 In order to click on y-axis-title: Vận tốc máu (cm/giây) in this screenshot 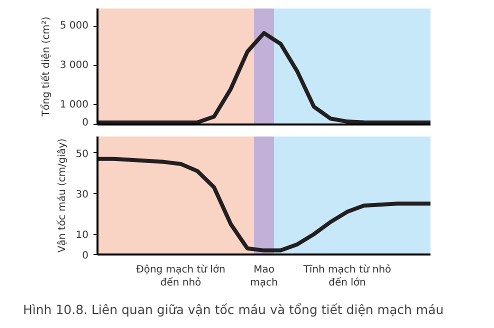, I will do `click(62, 195)`.